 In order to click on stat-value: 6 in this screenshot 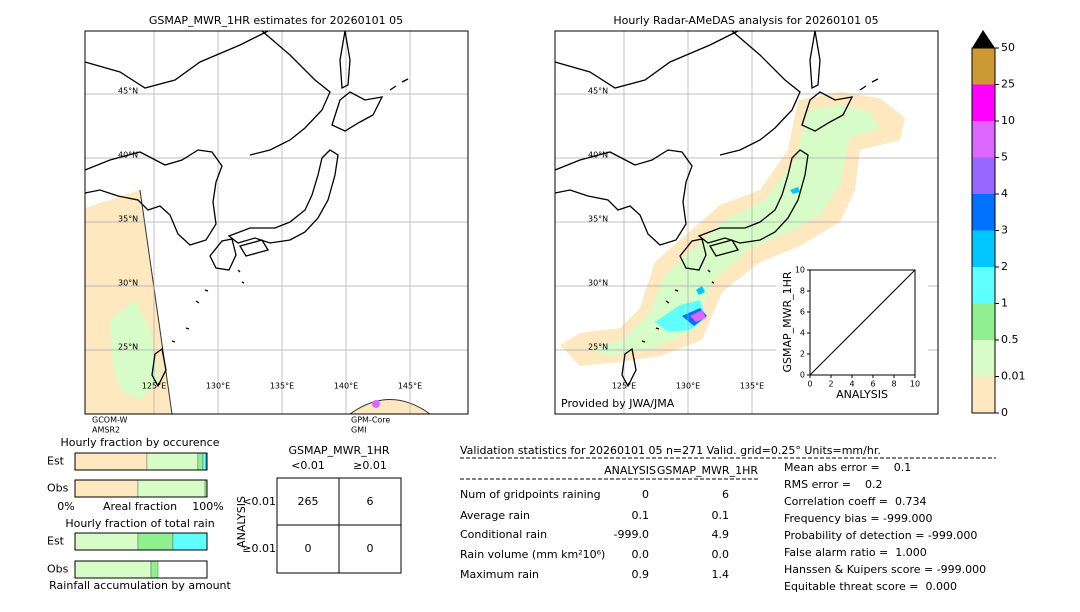, I will do `click(725, 494)`.